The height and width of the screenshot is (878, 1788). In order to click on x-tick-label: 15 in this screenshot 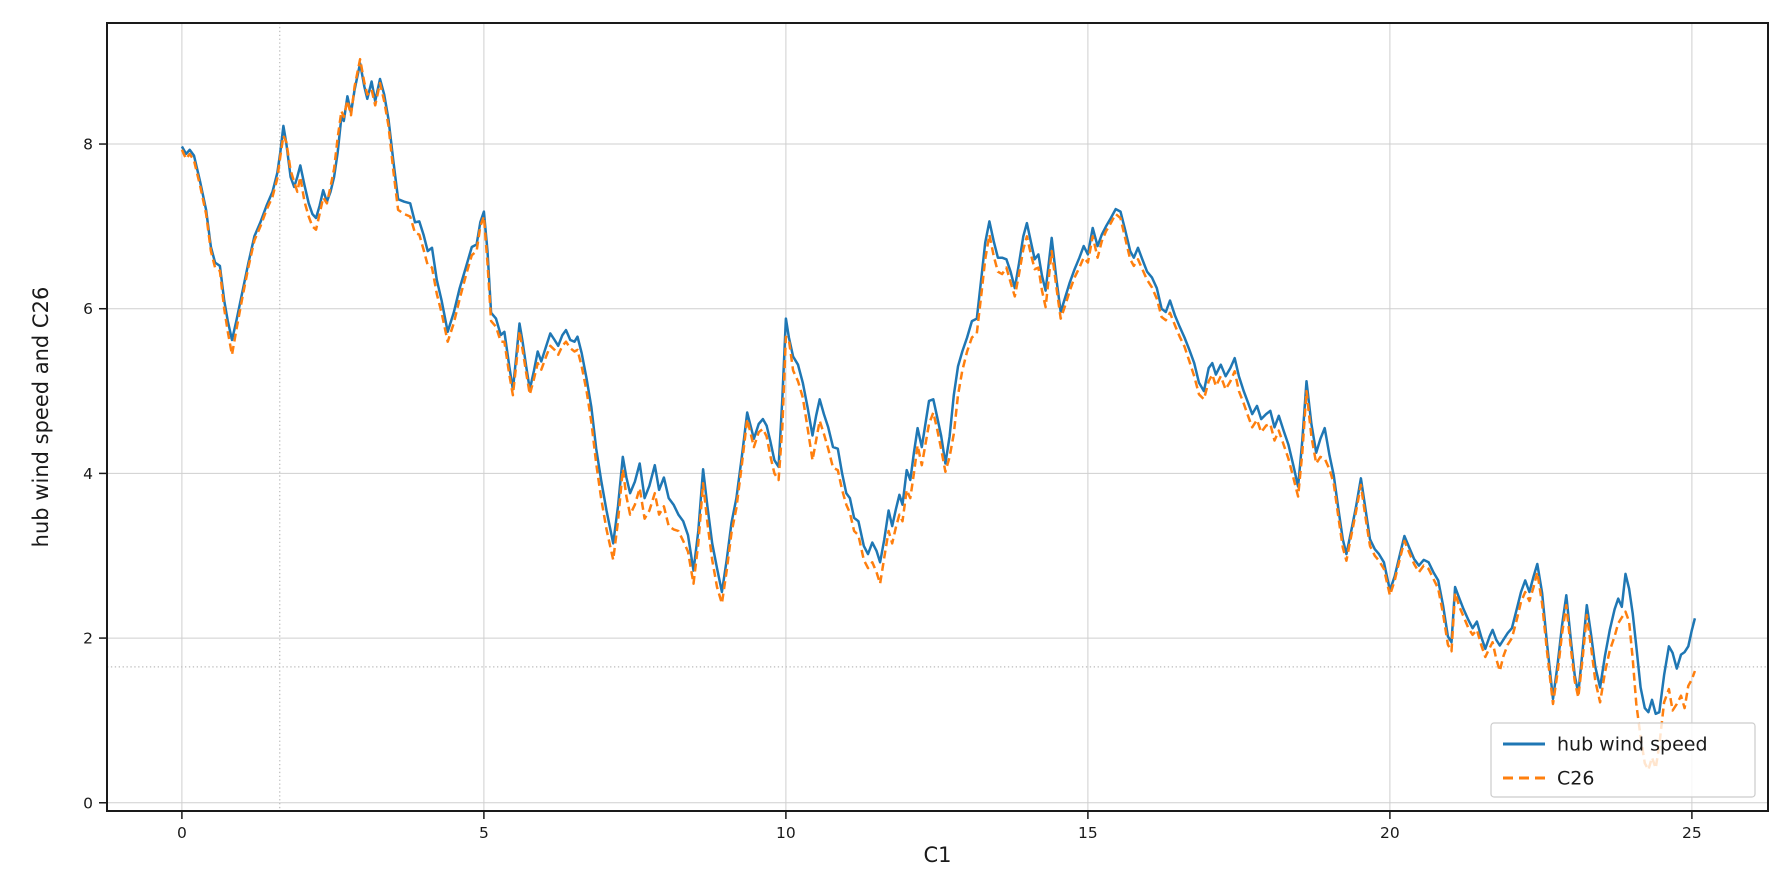, I will do `click(1088, 833)`.